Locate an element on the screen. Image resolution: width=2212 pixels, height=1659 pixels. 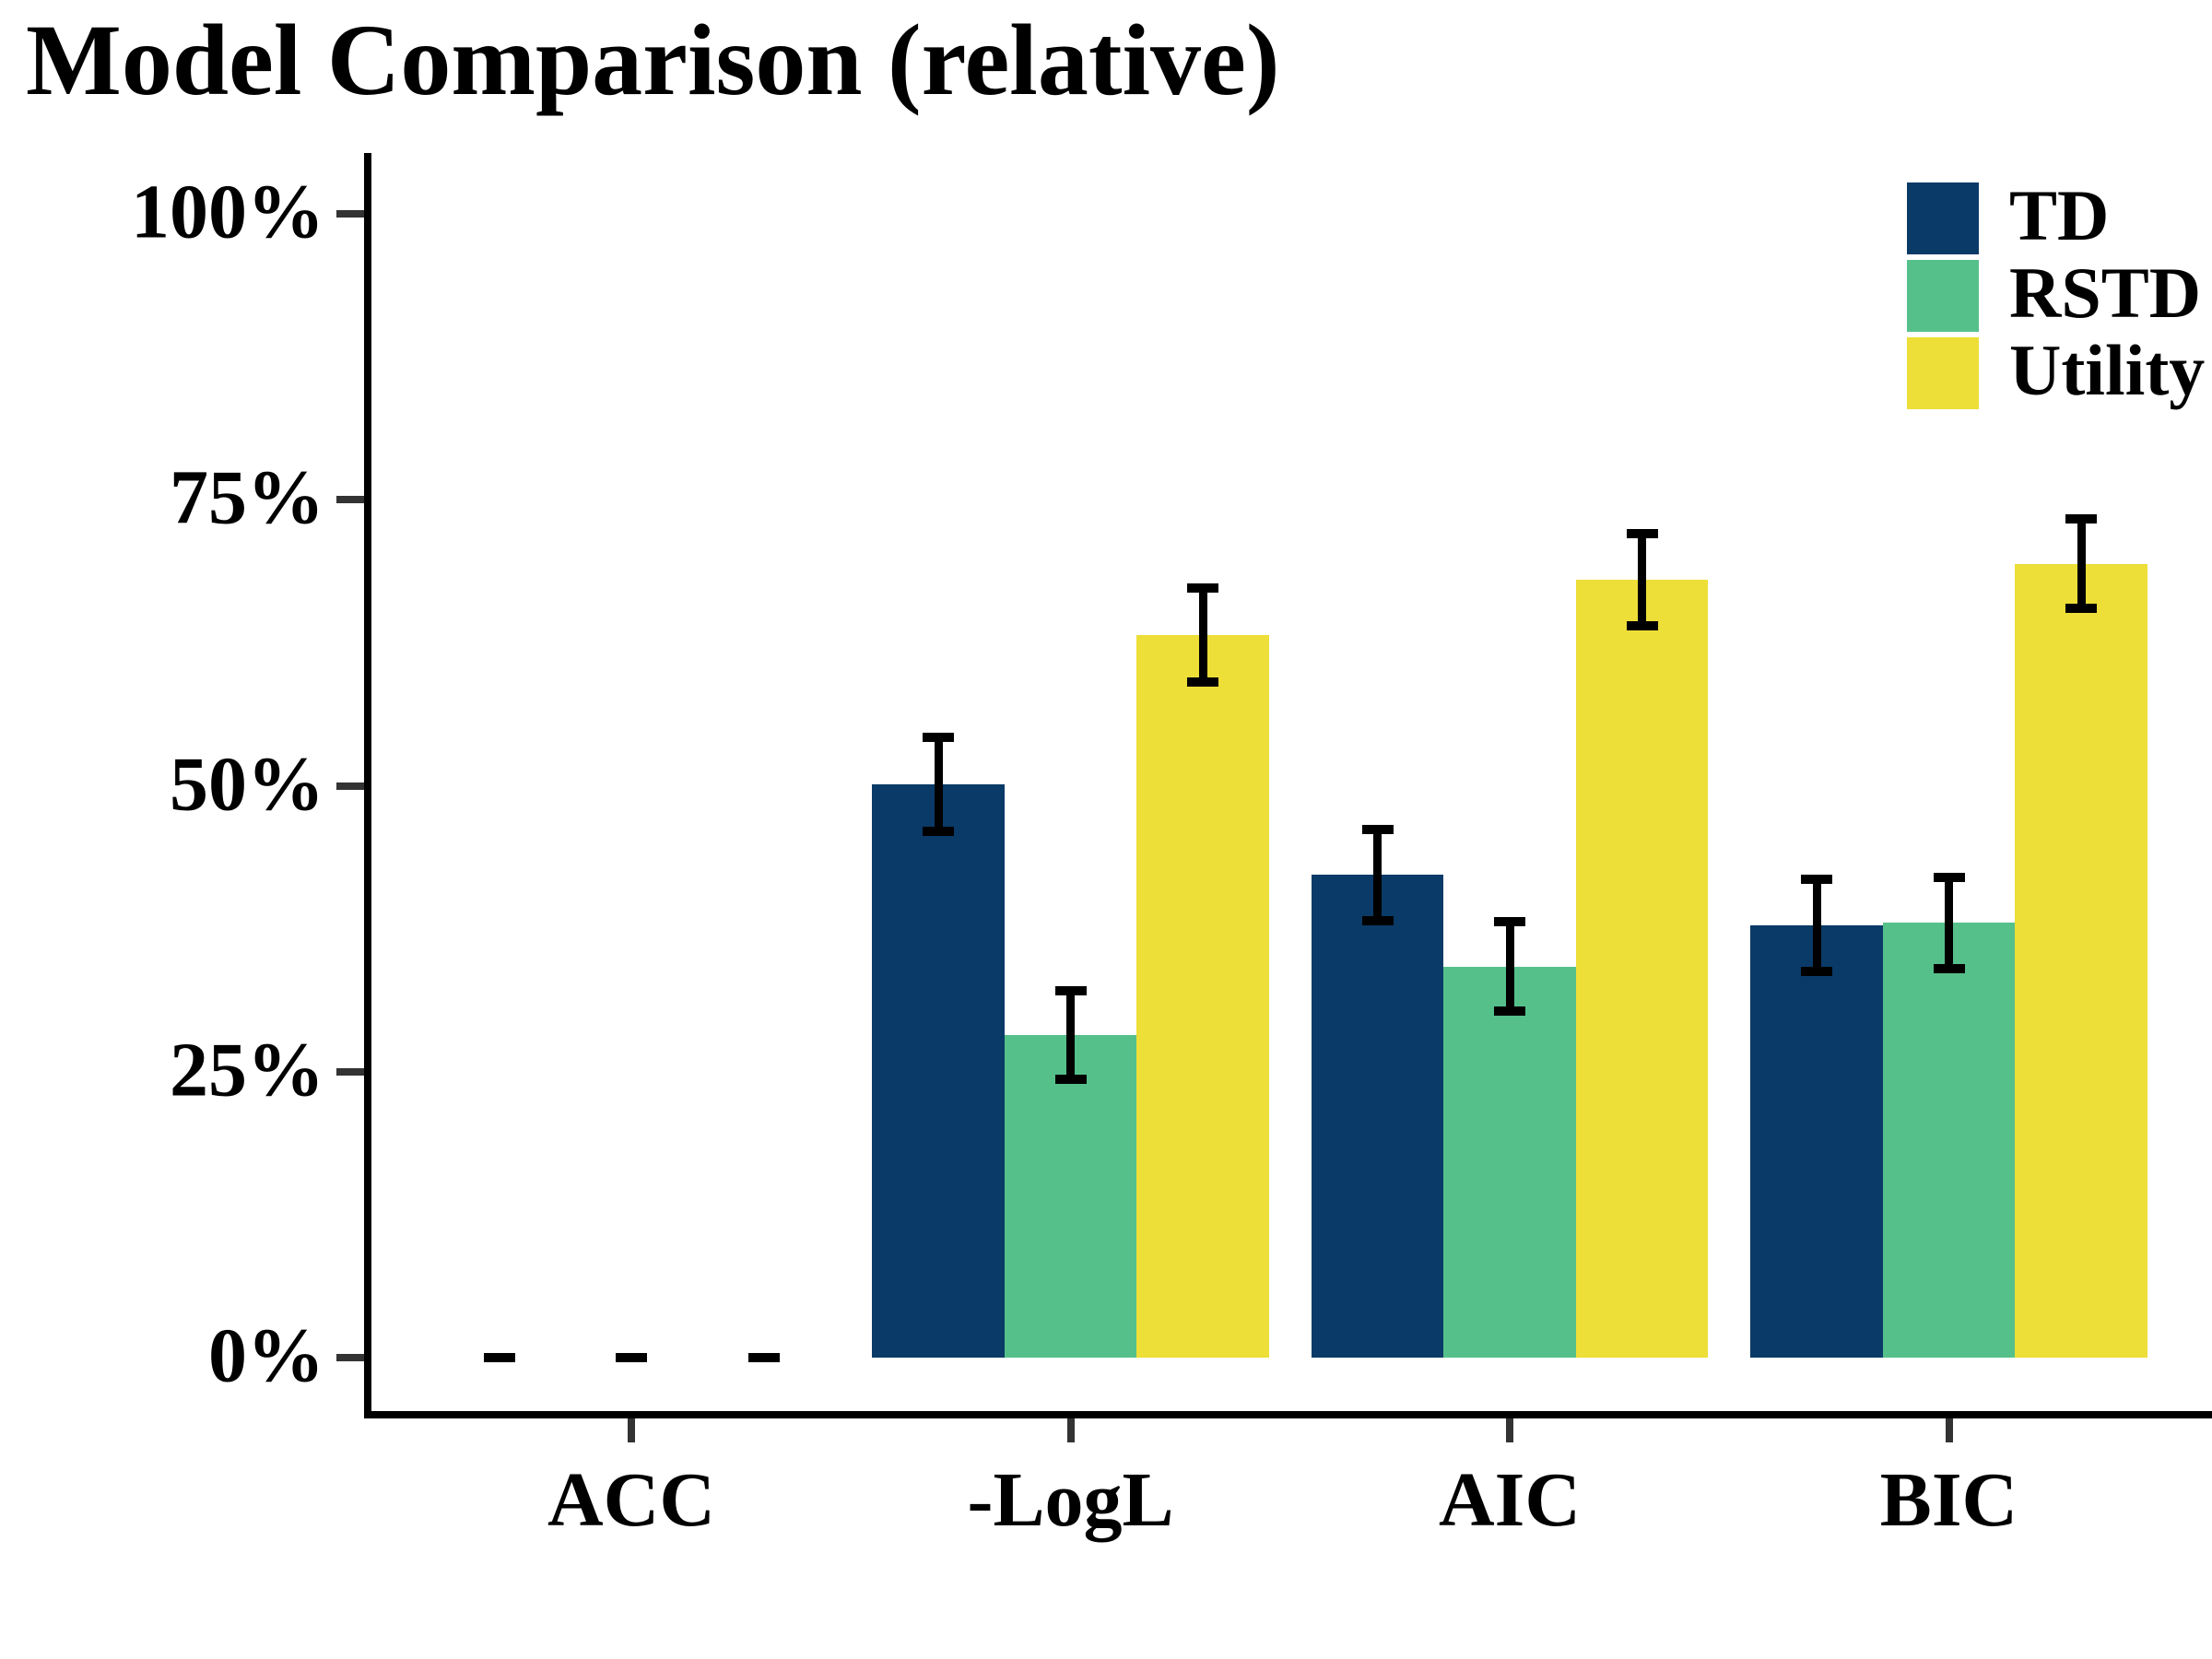
x-tick-acc is located at coordinates (631, 1430).